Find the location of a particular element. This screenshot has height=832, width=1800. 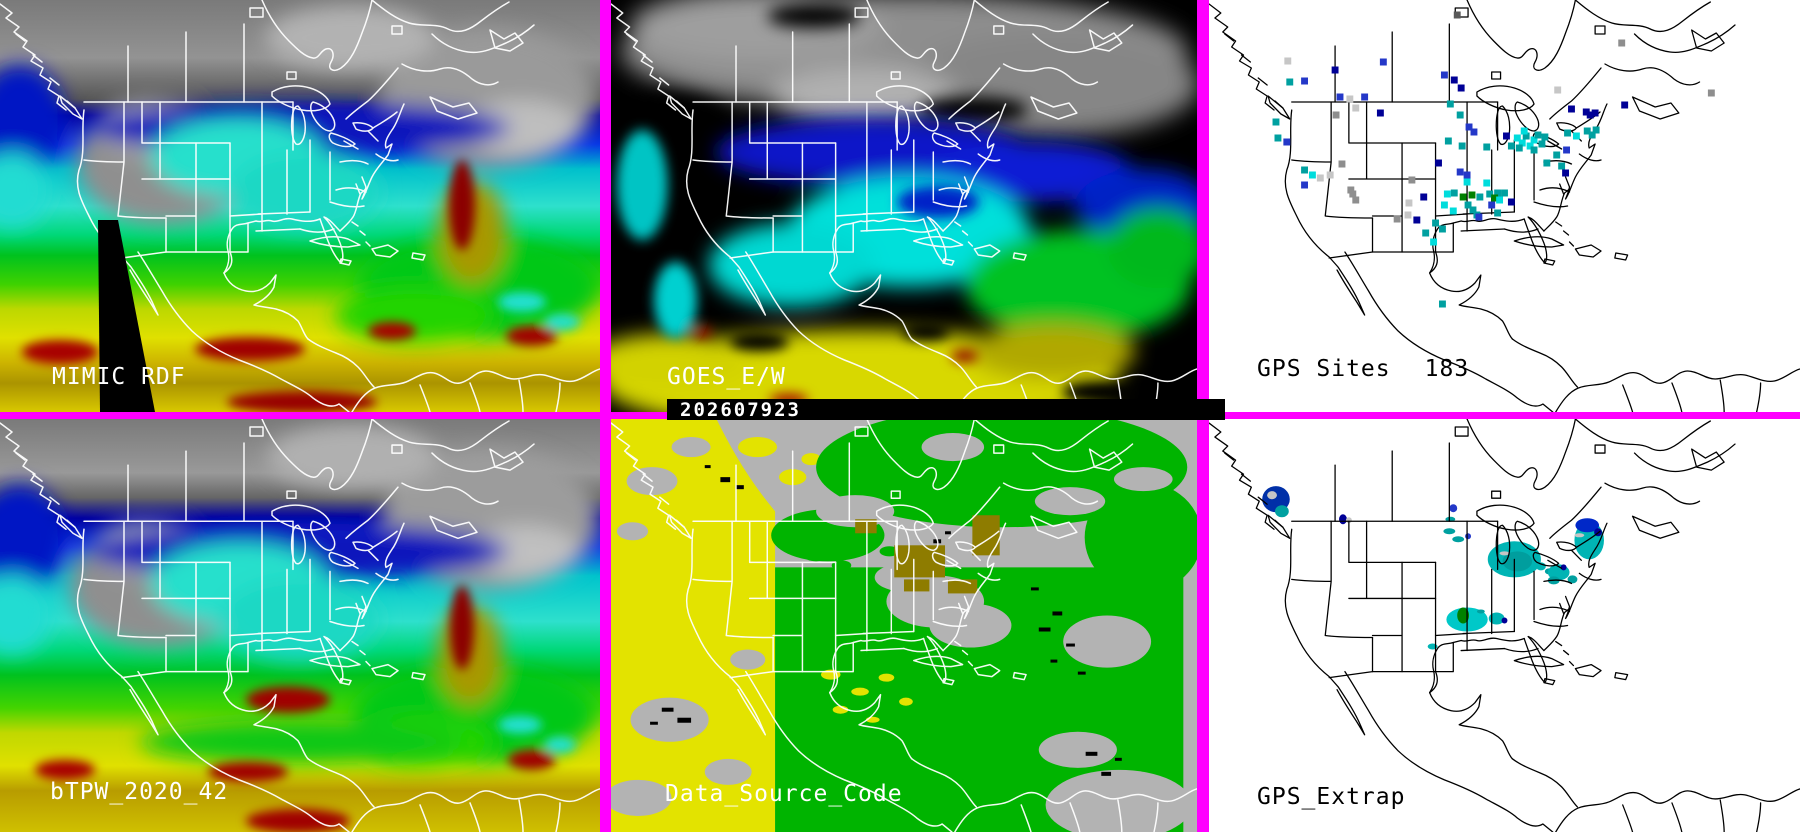

missing-data-wedge is located at coordinates (126, 316).